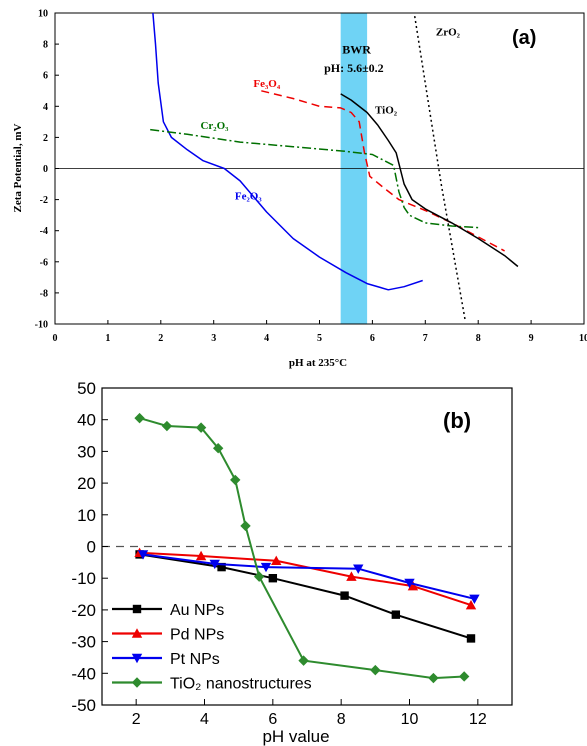 This screenshot has height=746, width=587. I want to click on panel-b-y-tick-label: -40, so click(83, 673).